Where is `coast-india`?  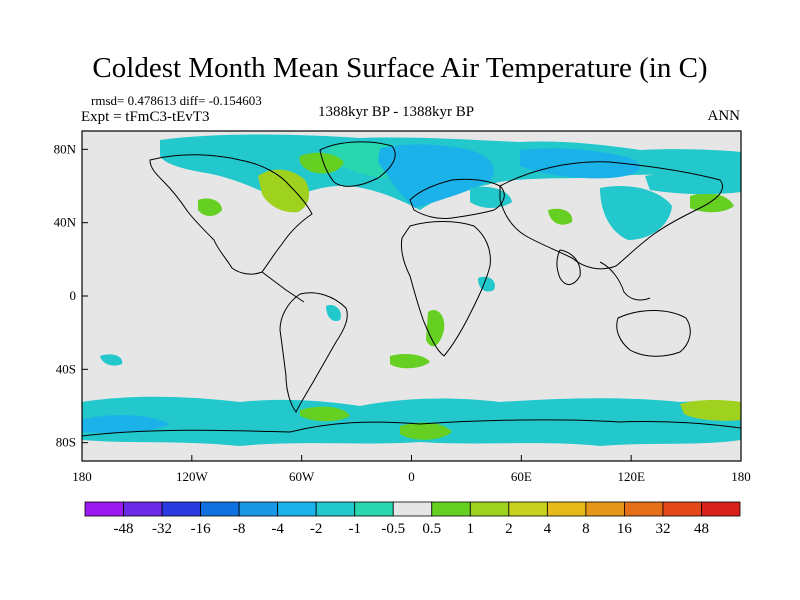
coast-india is located at coordinates (568, 267).